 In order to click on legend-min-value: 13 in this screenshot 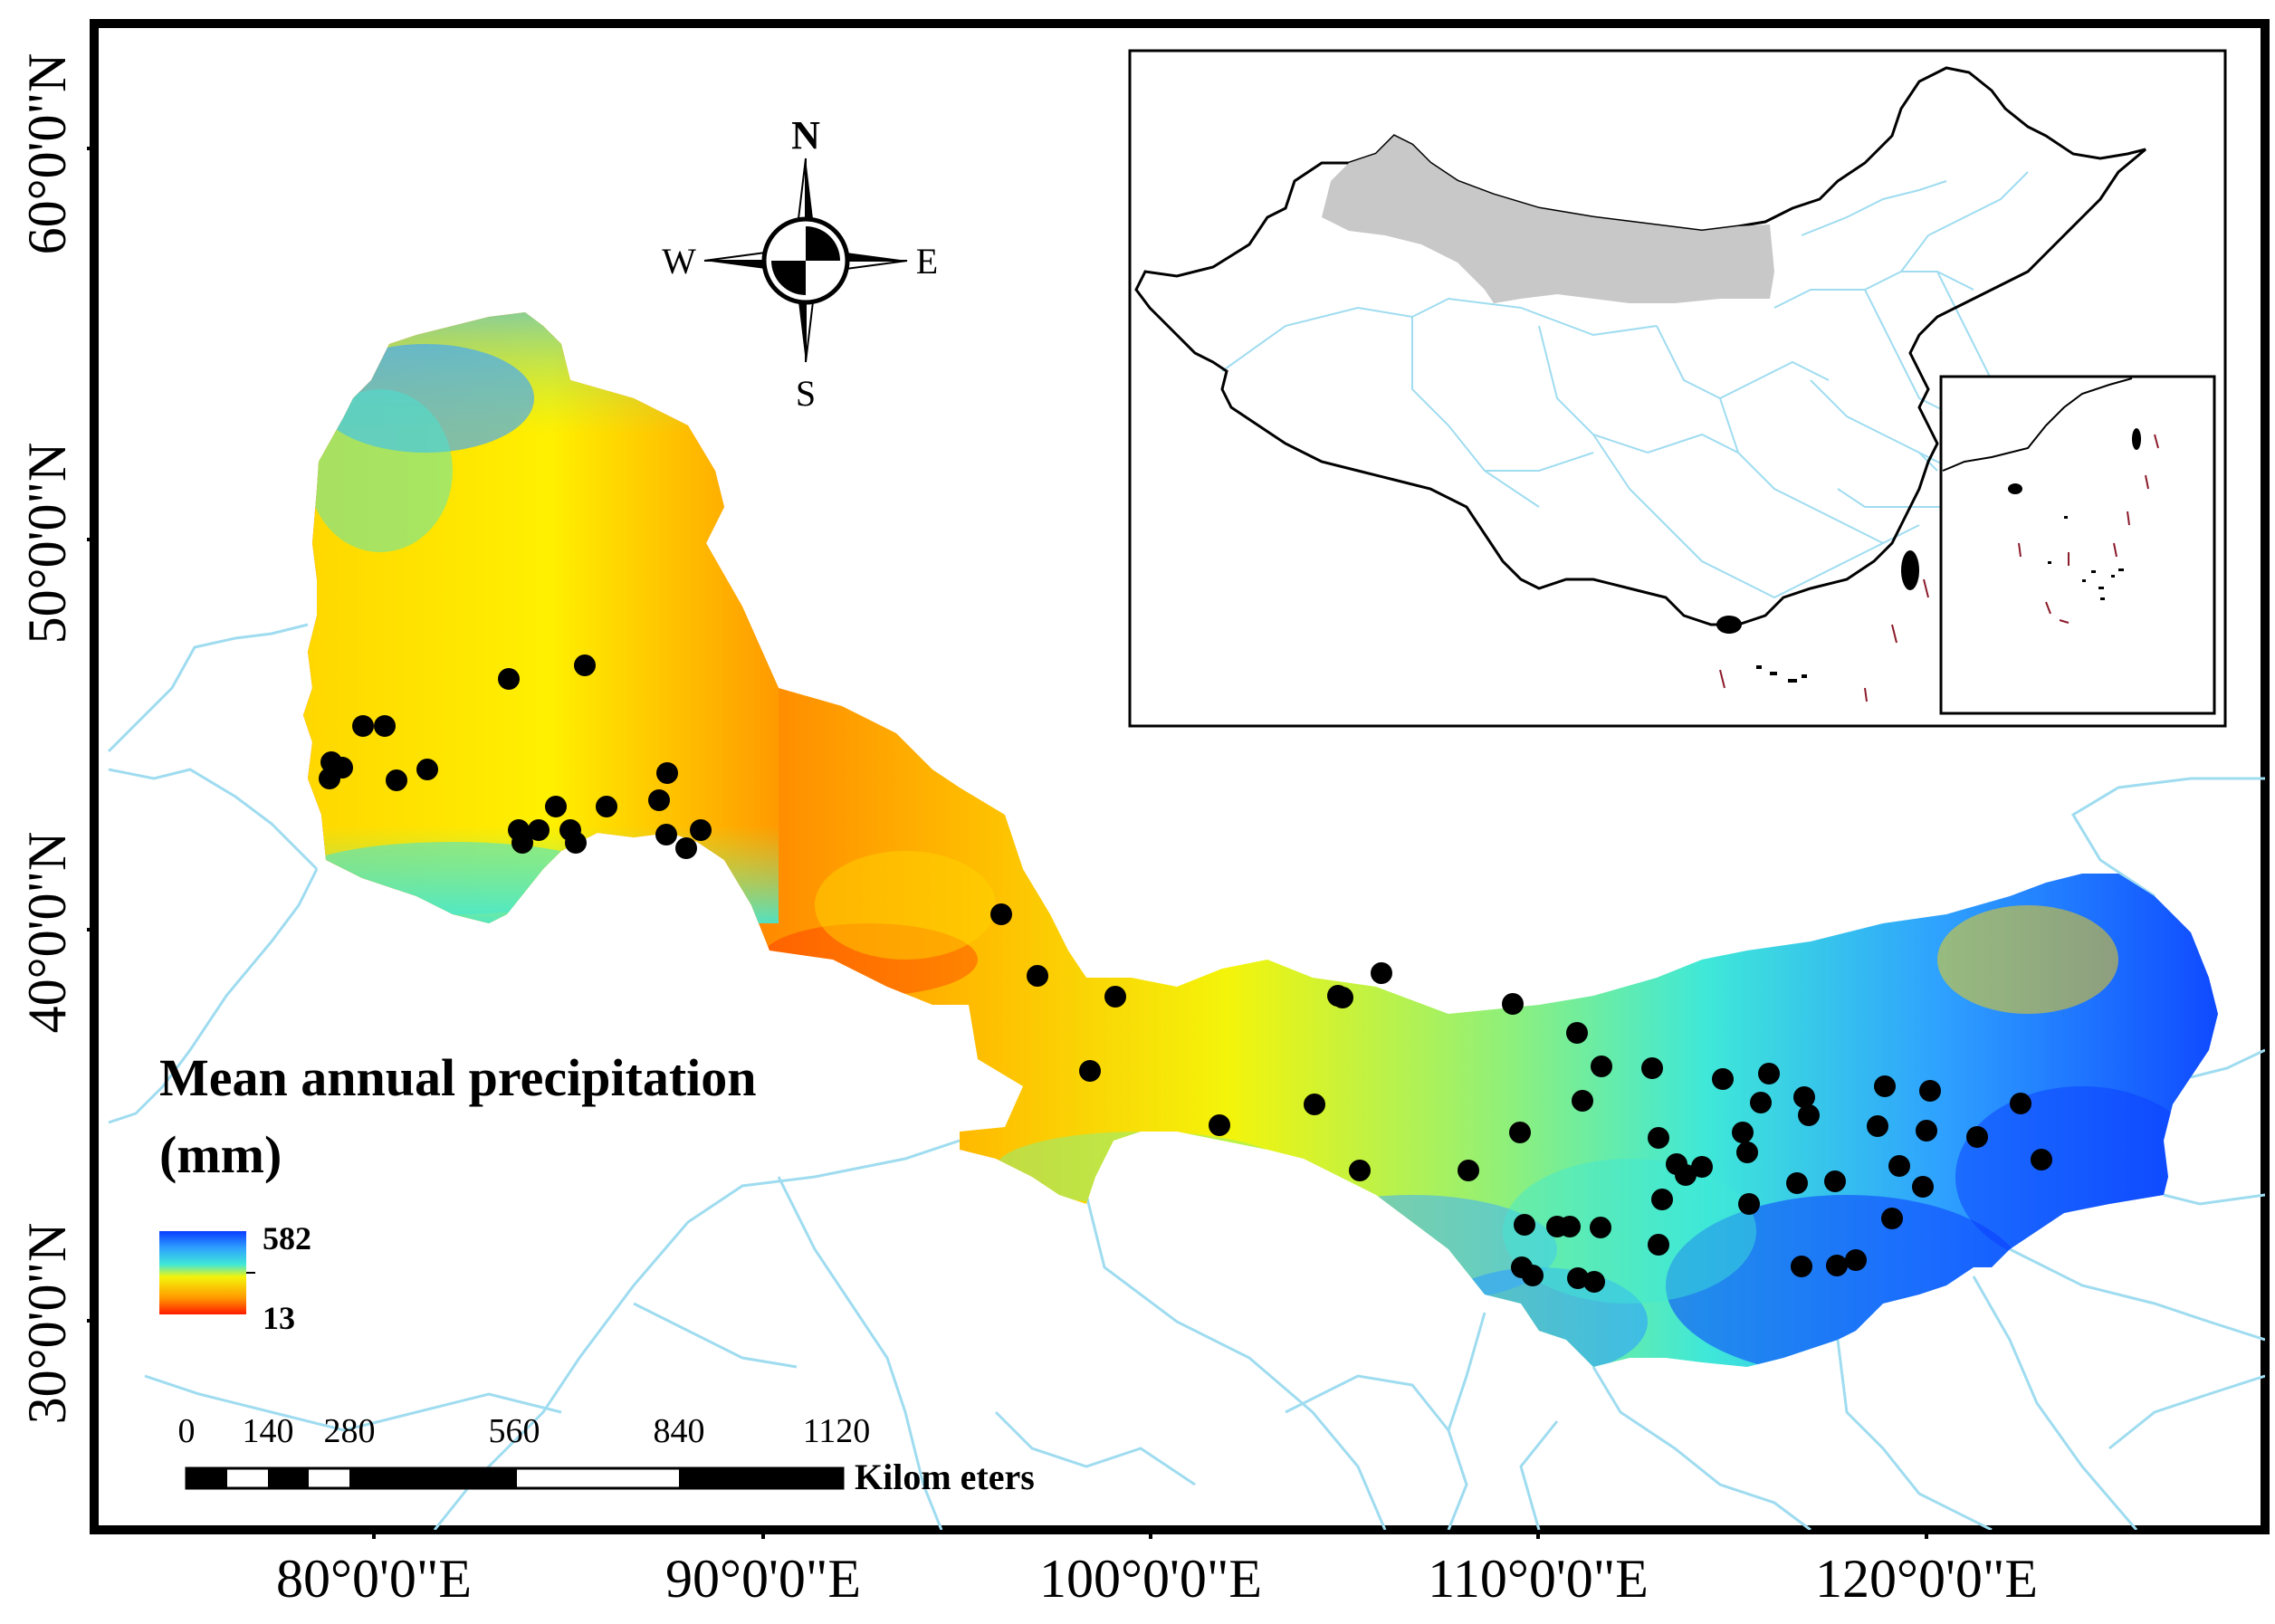, I will do `click(279, 1318)`.